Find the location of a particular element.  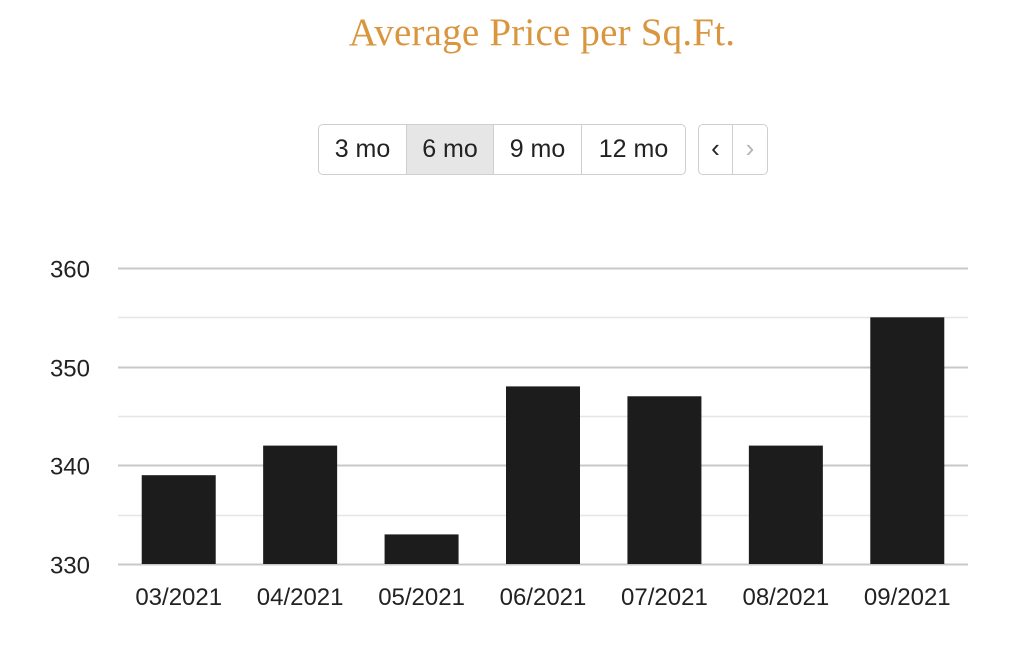

bar-07-2021 is located at coordinates (664, 480).